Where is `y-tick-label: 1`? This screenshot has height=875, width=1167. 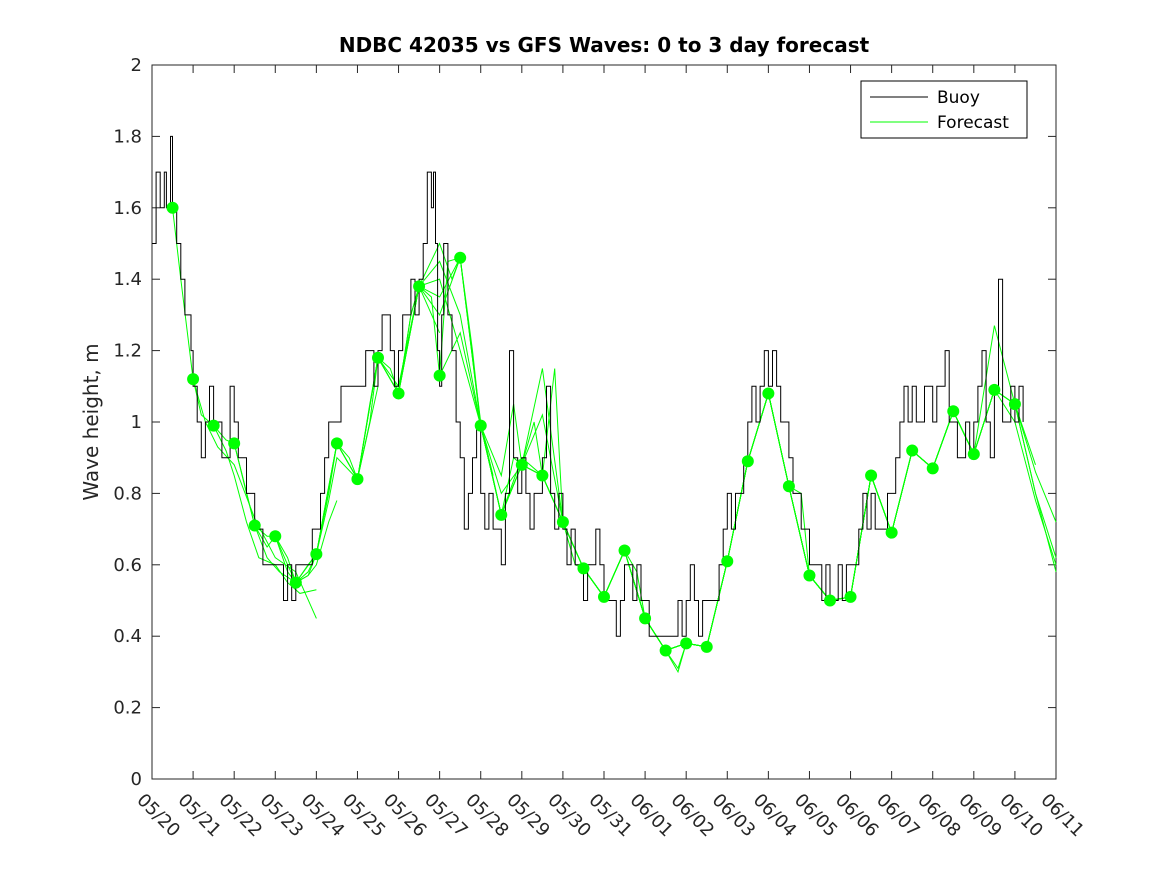
y-tick-label: 1 is located at coordinates (136, 422).